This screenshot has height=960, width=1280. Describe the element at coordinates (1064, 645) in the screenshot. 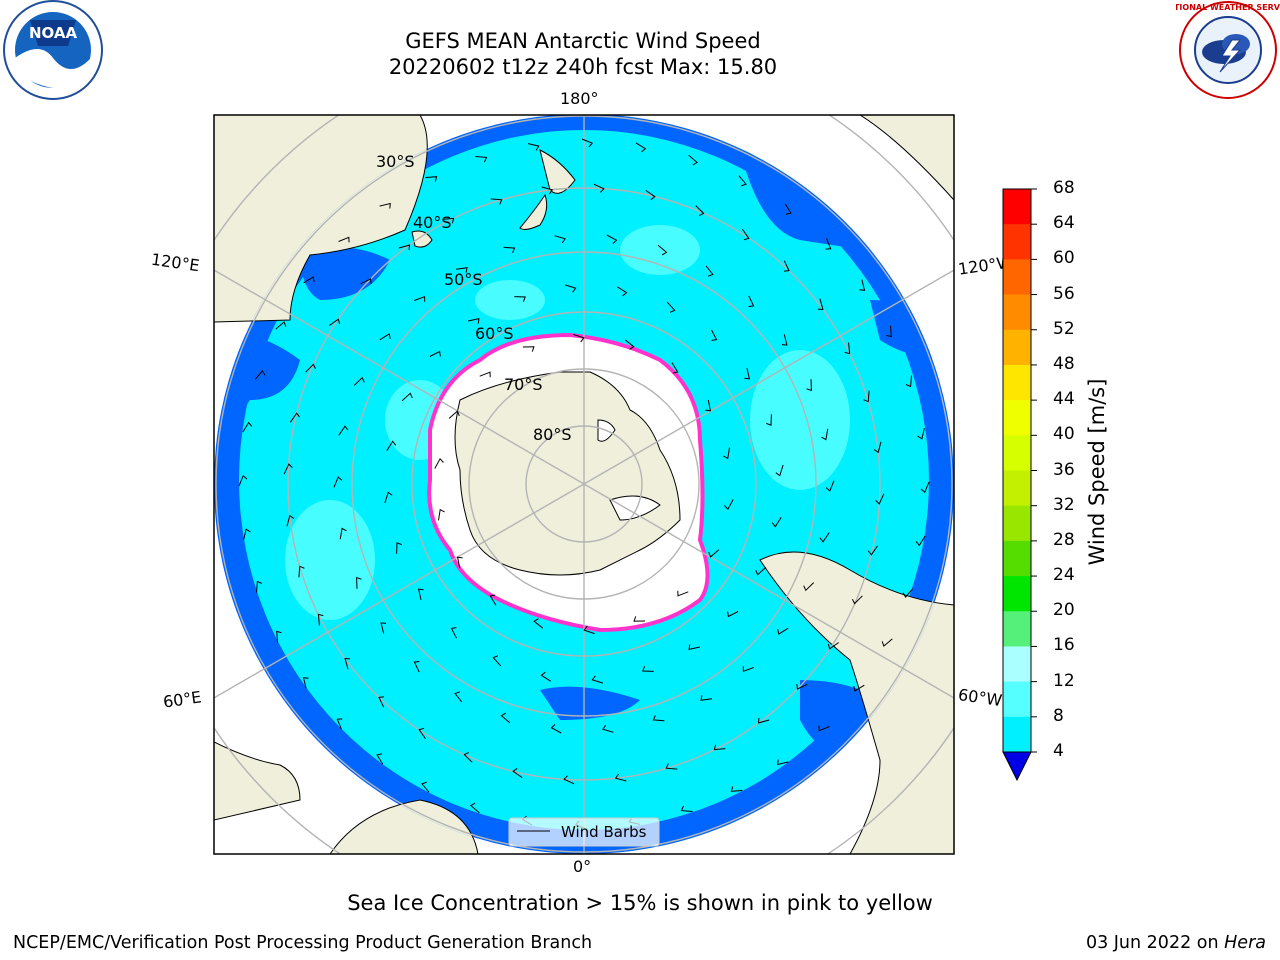

I see `colorbar-tick-label: 16` at that location.